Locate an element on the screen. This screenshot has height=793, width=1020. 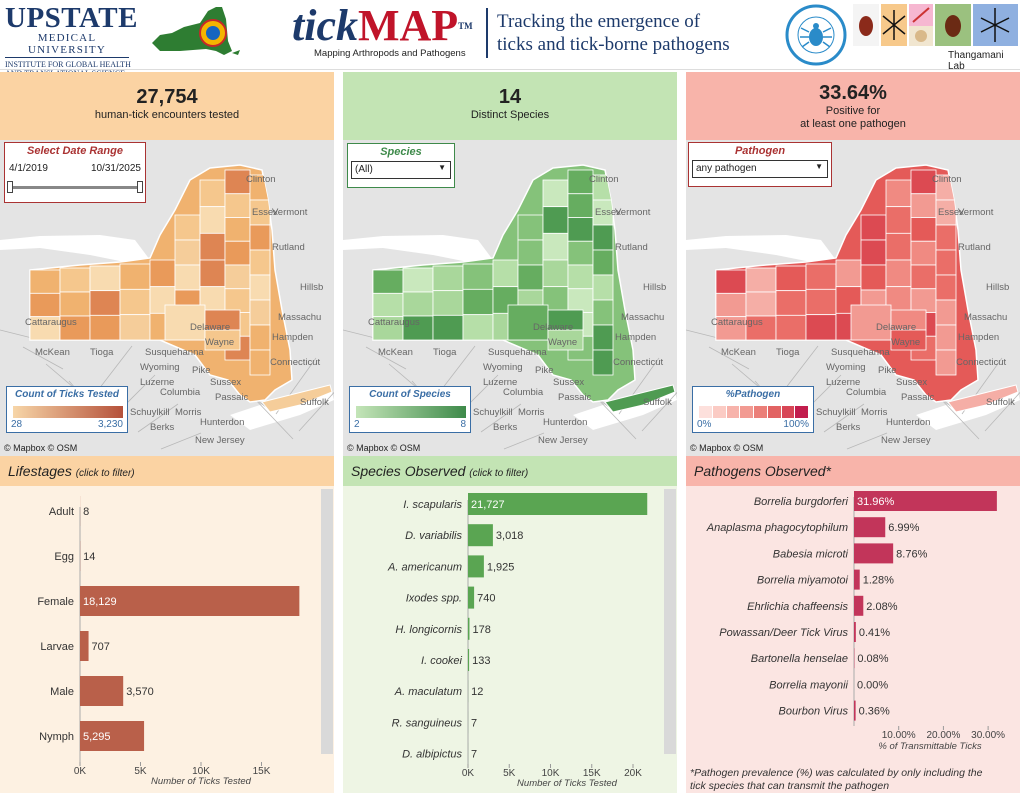
date-range-filter: Select Date Range 4/1/2019 10/31/2025 is located at coordinates (75, 172).